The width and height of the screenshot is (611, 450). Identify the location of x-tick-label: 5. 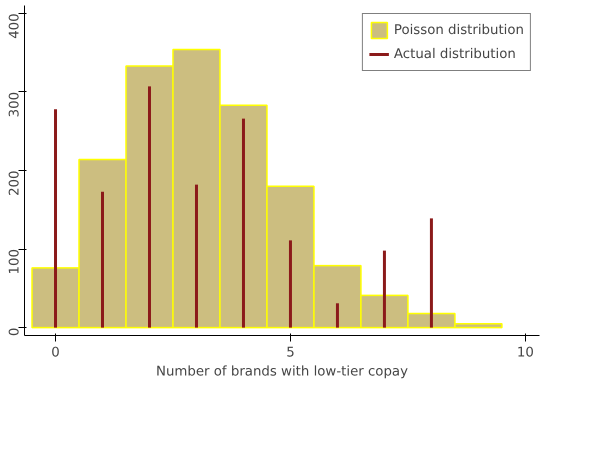
(290, 353).